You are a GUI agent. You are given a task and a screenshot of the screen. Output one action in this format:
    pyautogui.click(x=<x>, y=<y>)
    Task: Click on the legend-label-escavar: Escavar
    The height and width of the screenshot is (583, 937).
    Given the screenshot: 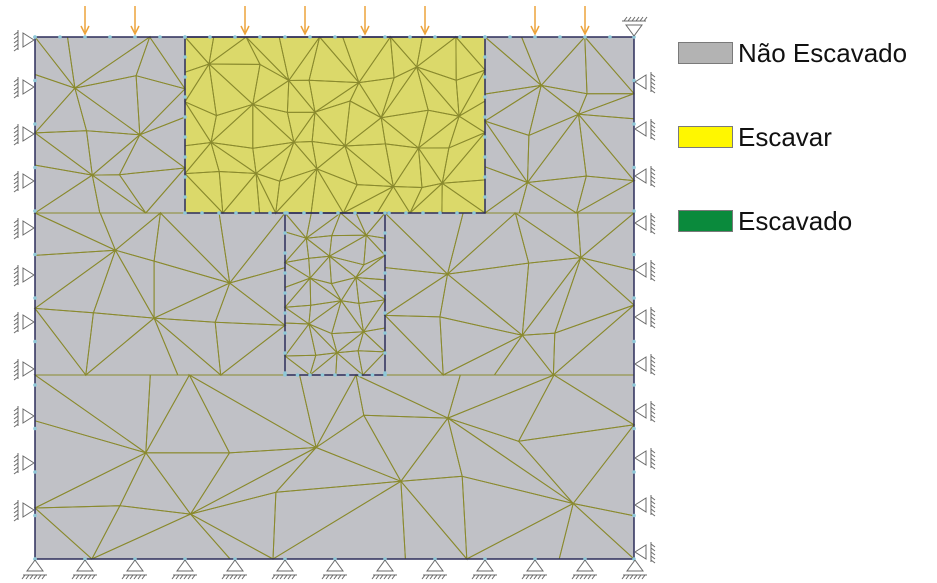 What is the action you would take?
    pyautogui.click(x=785, y=137)
    